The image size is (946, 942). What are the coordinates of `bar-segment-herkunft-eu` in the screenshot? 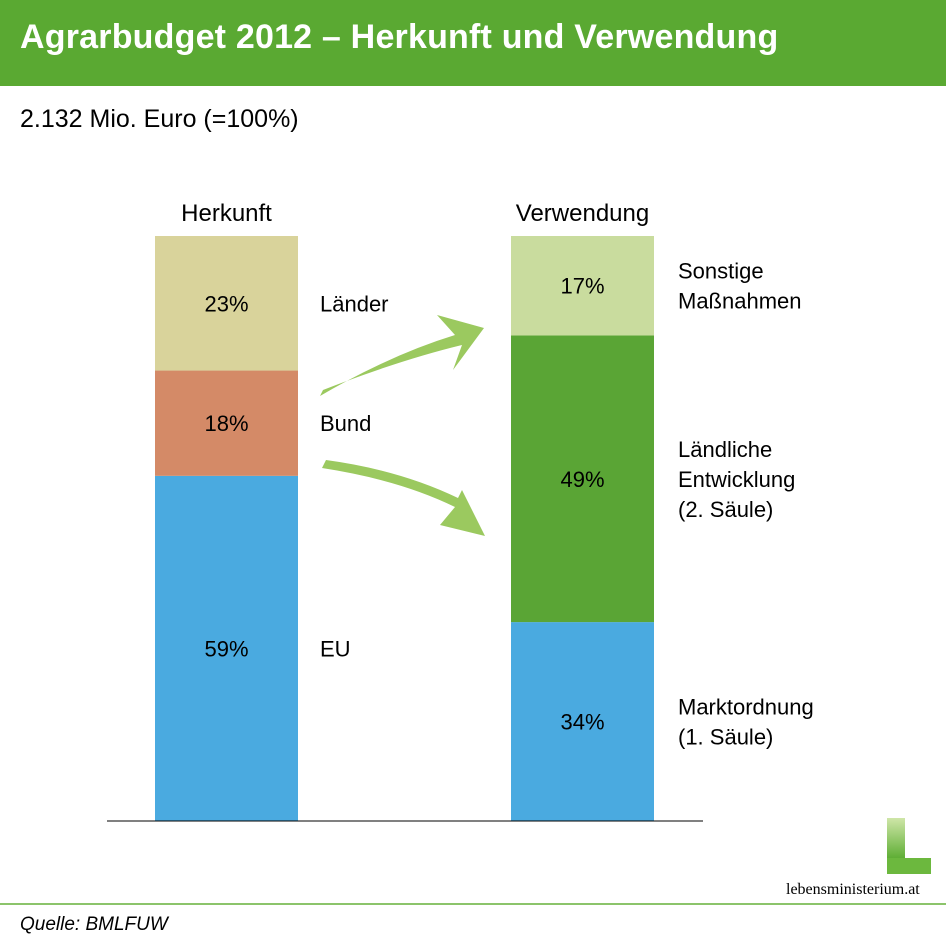 It's located at (226, 648).